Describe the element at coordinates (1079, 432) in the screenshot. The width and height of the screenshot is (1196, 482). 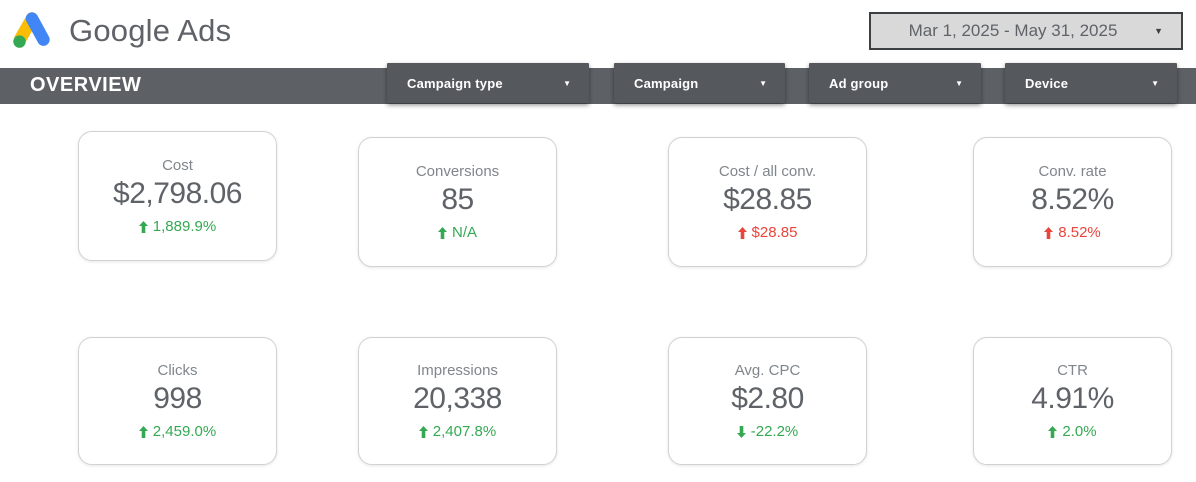
I see `metric-delta-text: 2.0%` at that location.